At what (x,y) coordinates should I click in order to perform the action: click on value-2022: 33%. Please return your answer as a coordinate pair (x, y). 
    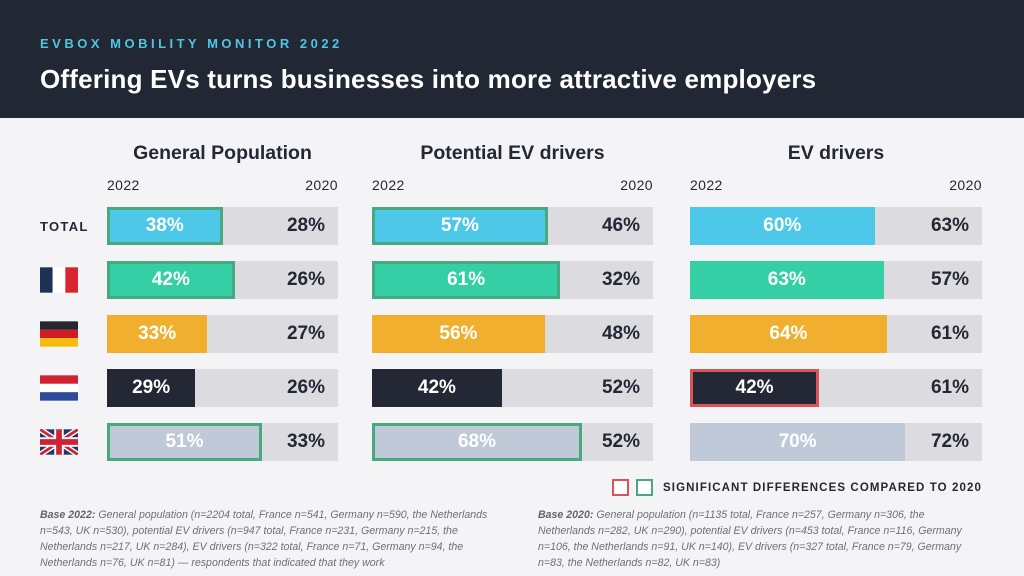
    Looking at the image, I should click on (157, 333).